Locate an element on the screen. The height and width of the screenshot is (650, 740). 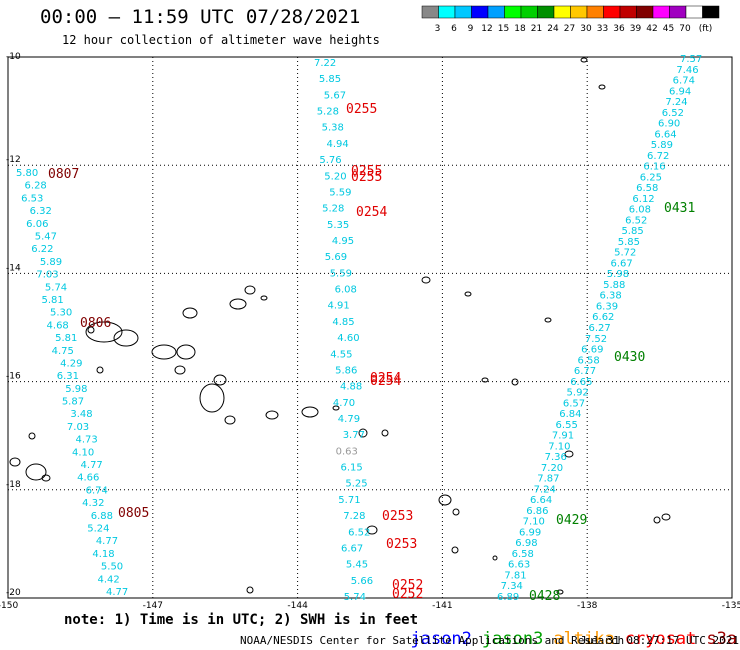
wave-height-colorbar: 3 6 9 12 15 18 21 24 27 30 33 36 39 42 45 70 (ft) is located at coordinates (570, 19).